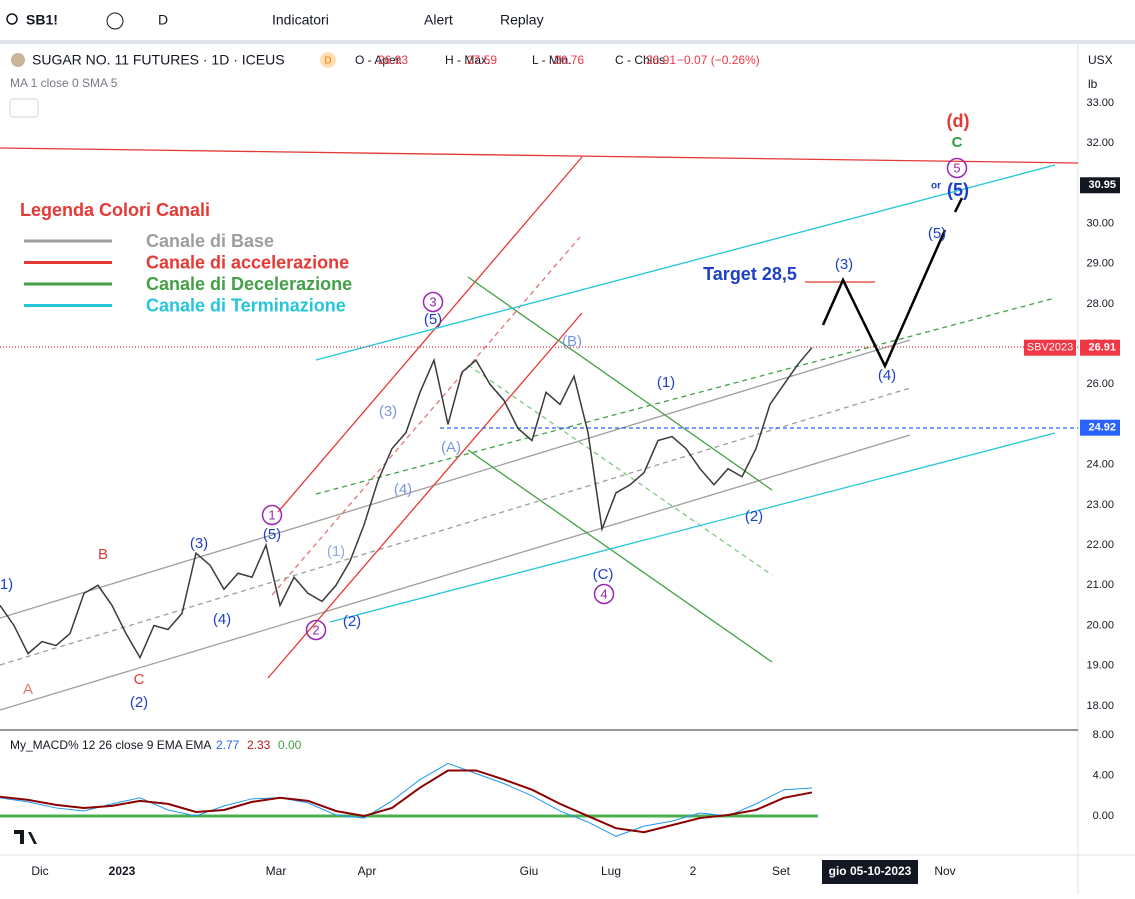  Describe the element at coordinates (18, 60) in the screenshot. I see `symbol-logo` at that location.